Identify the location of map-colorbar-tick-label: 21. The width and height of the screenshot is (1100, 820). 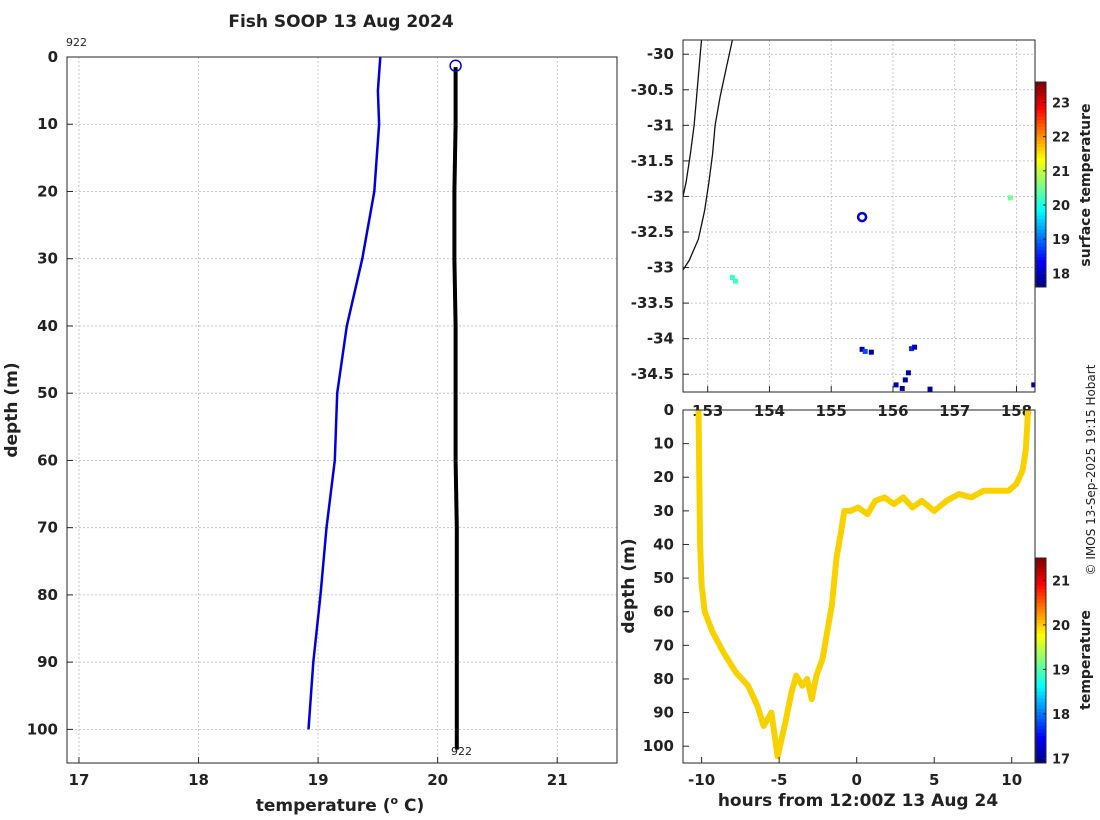
(1061, 172).